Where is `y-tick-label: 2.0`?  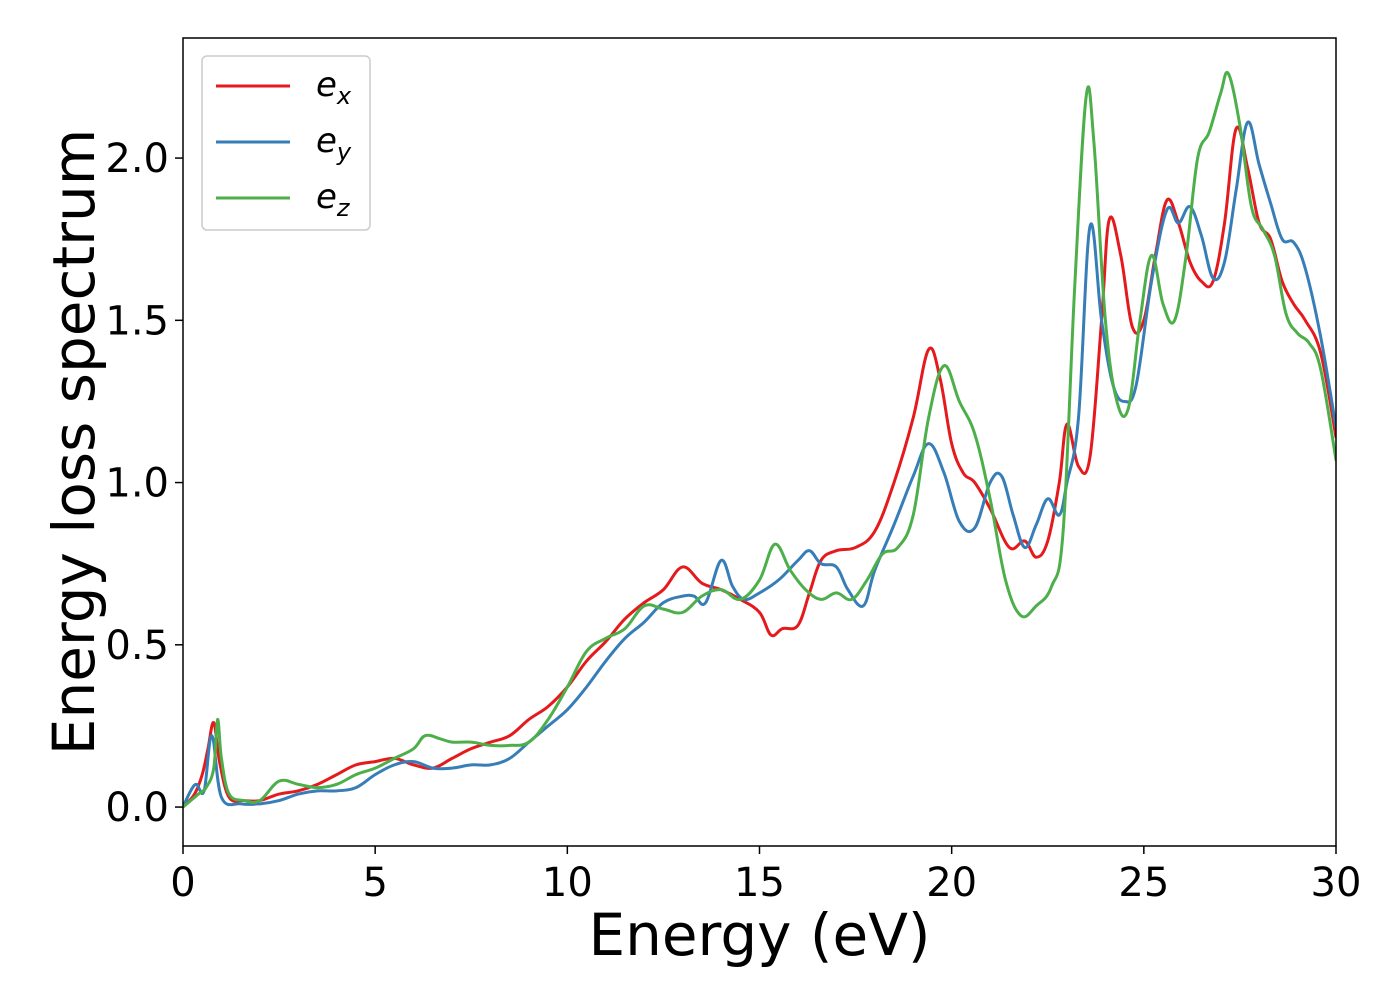
y-tick-label: 2.0 is located at coordinates (137, 159).